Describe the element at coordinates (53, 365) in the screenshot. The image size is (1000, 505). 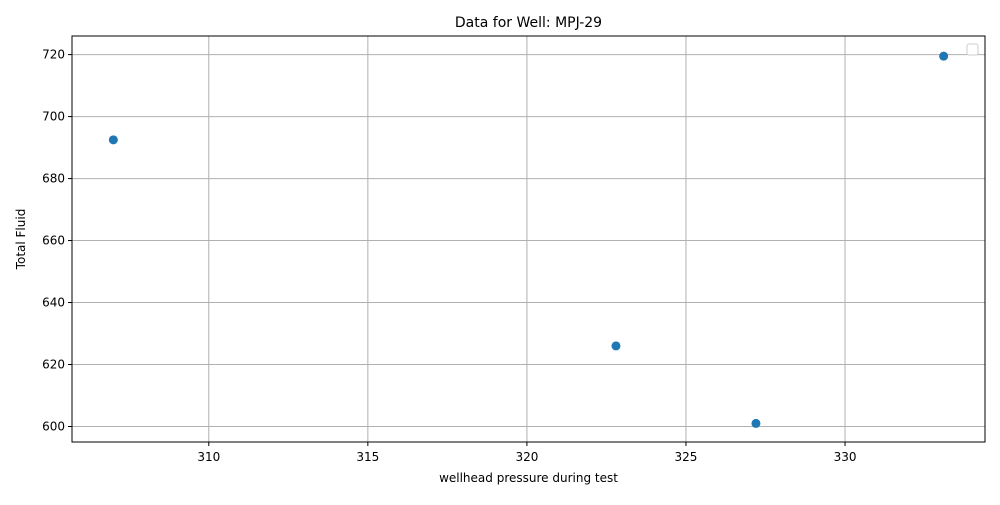
I see `y-tick-label: 620` at that location.